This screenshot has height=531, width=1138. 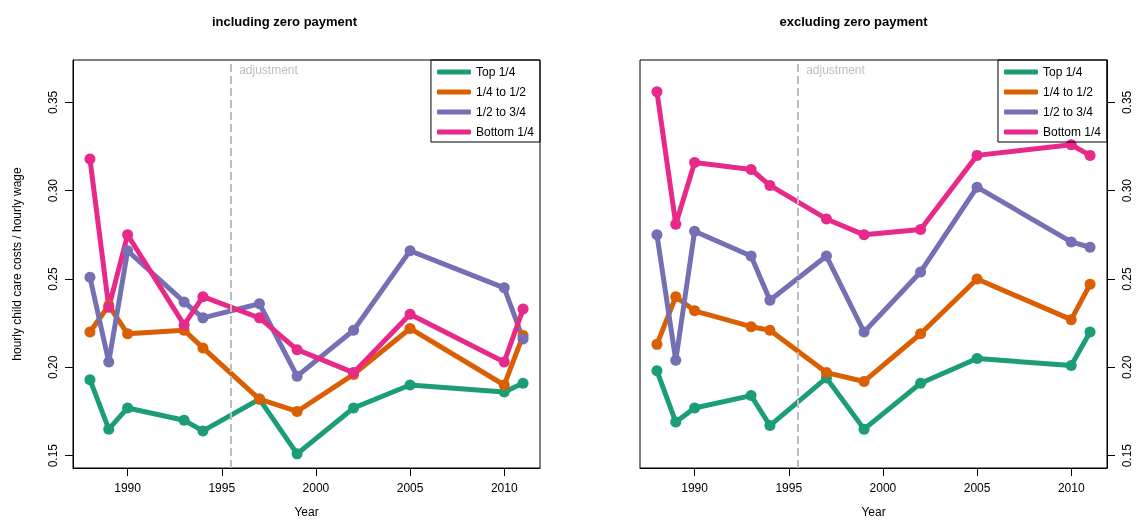 What do you see at coordinates (854, 21) in the screenshot?
I see `chart-title: excluding zero payment` at bounding box center [854, 21].